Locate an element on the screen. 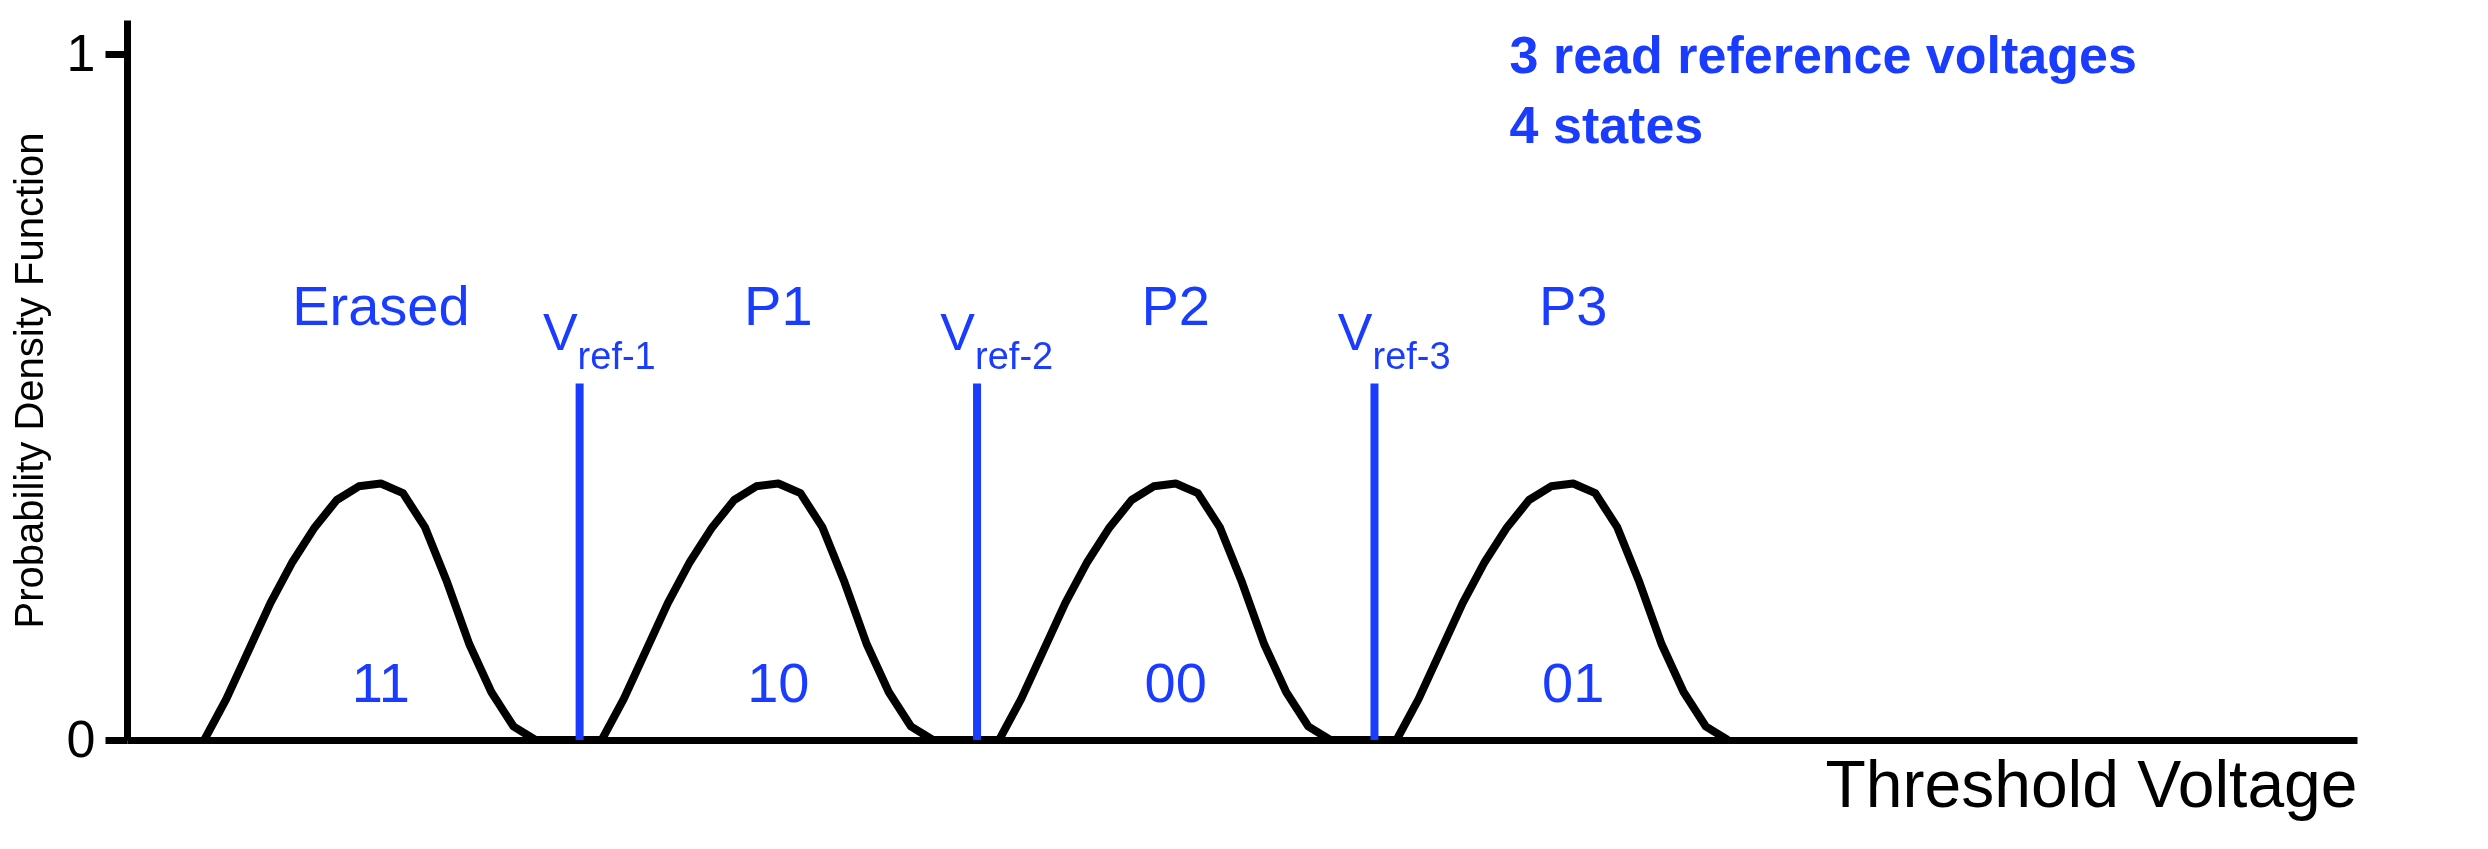  y-tick-label: 1 is located at coordinates (81, 52).